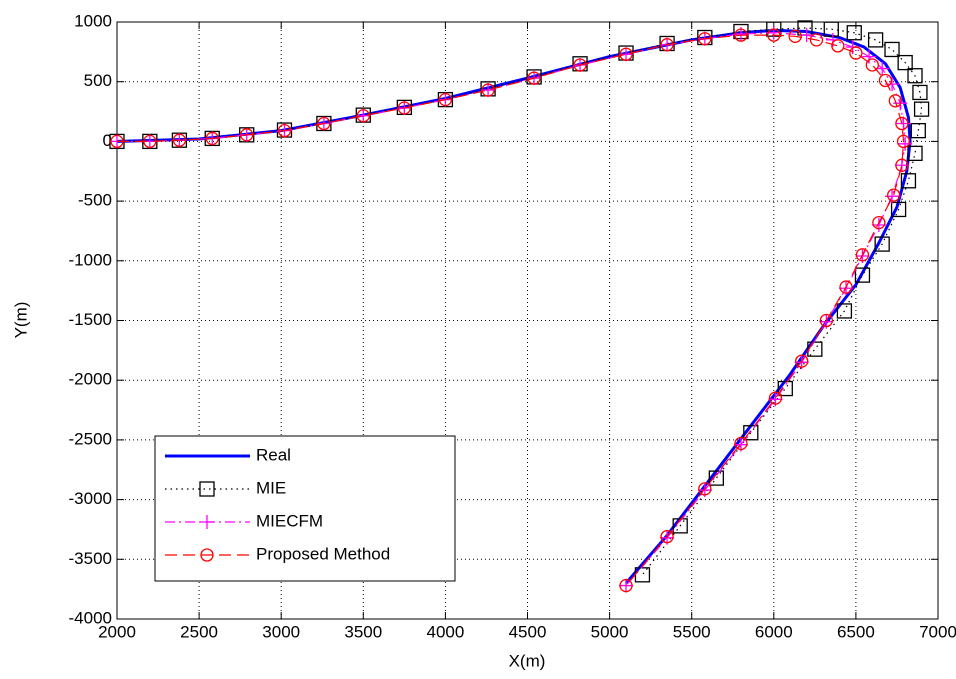  Describe the element at coordinates (527, 660) in the screenshot. I see `x-axis-label: X(m)` at that location.